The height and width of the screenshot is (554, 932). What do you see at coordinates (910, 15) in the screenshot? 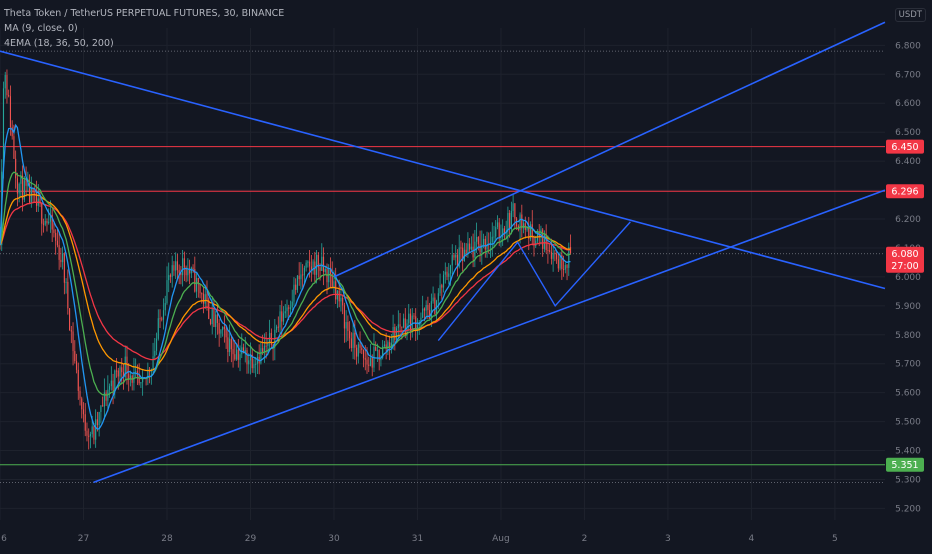
I see `currency-label: USDT` at bounding box center [910, 15].